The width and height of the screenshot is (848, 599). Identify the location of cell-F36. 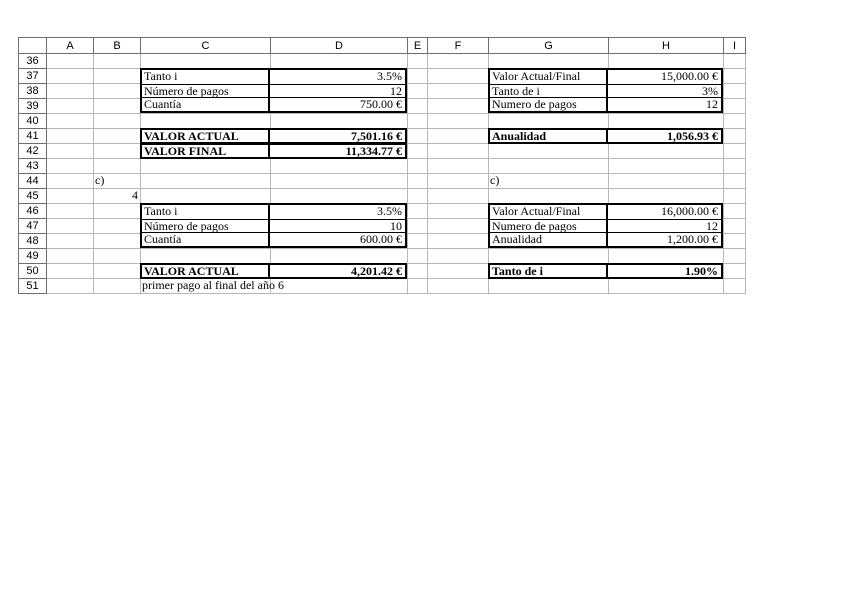
(458, 61).